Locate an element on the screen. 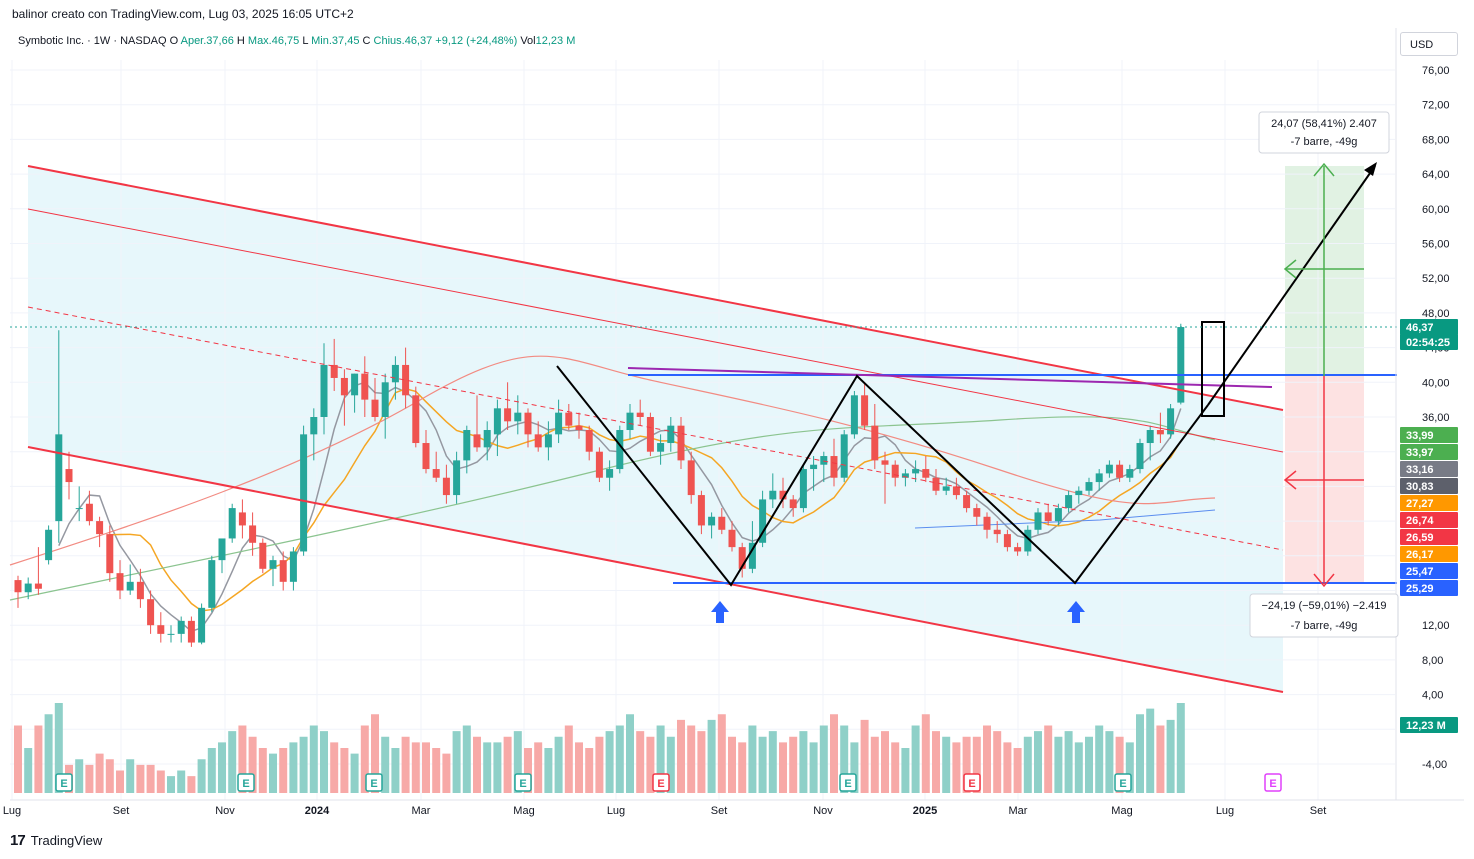  x-tick-label: Lug is located at coordinates (12, 811).